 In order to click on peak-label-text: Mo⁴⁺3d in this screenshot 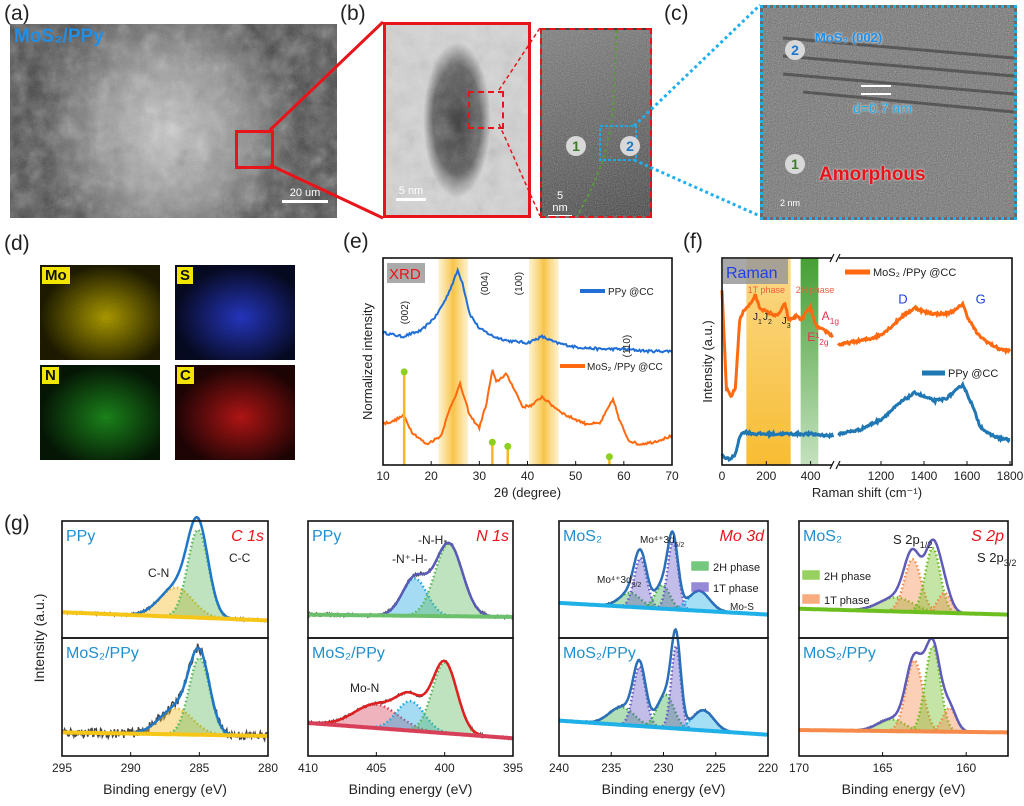, I will do `click(614, 580)`.